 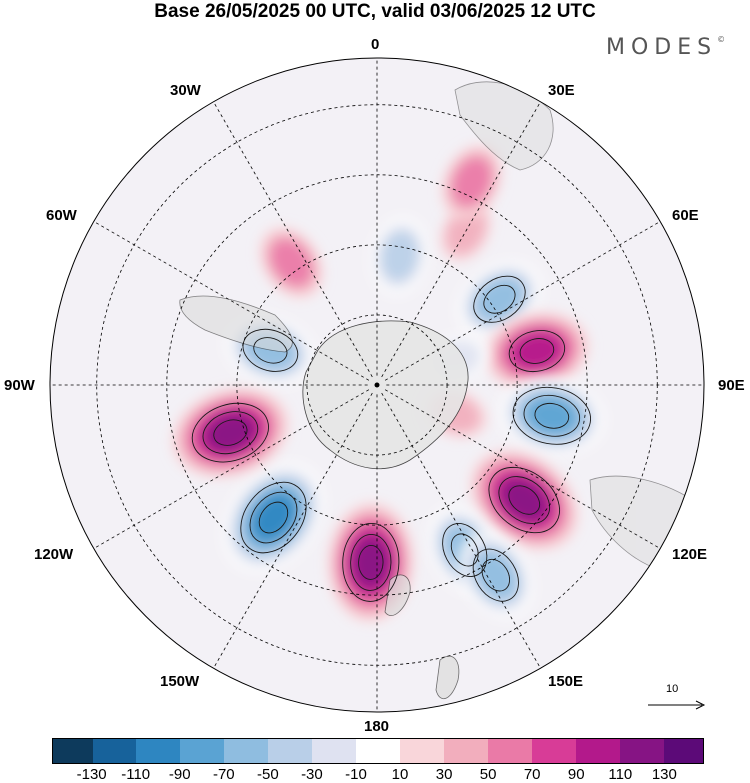 I want to click on colorbar-tick-label: -30, so click(x=312, y=774).